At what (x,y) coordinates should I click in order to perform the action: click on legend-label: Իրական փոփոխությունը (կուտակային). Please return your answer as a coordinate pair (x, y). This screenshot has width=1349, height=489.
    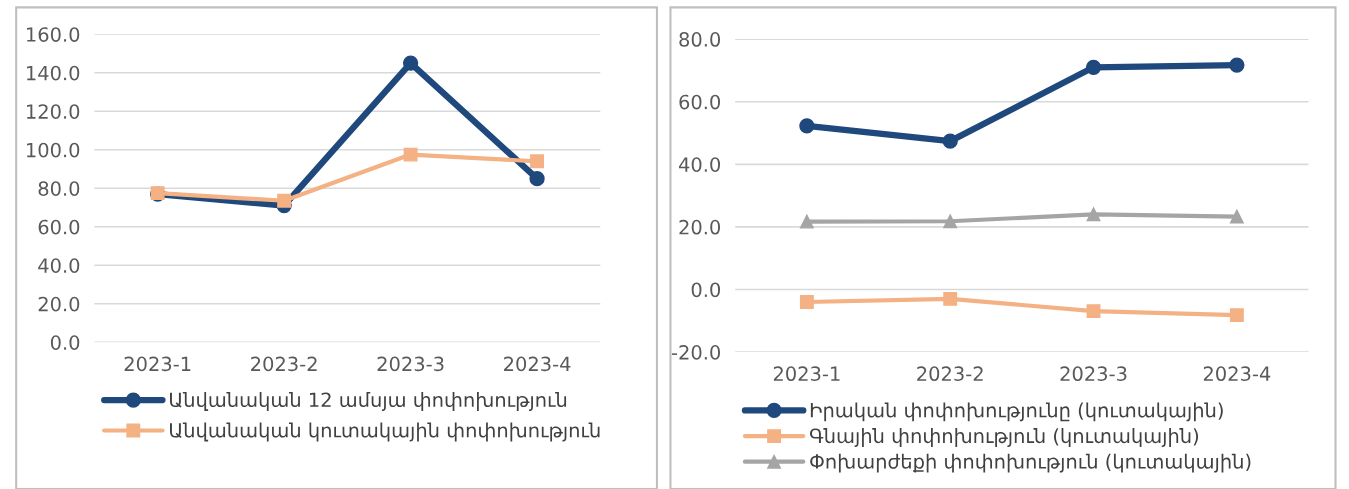
    Looking at the image, I should click on (1016, 412).